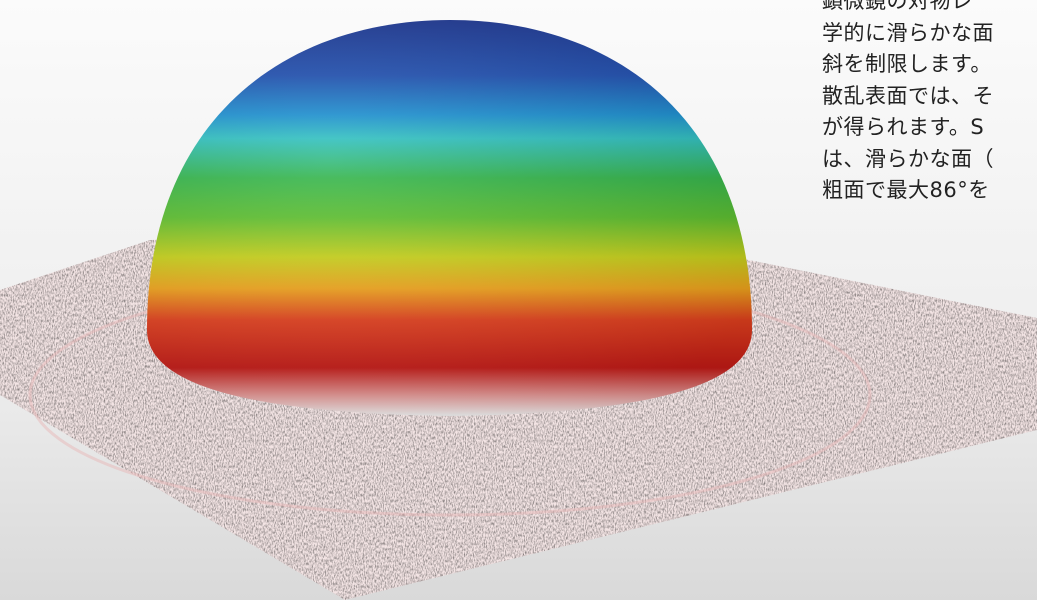 This screenshot has height=600, width=1037. What do you see at coordinates (908, 95) in the screenshot?
I see `text-line: 散乱表面では、そ` at bounding box center [908, 95].